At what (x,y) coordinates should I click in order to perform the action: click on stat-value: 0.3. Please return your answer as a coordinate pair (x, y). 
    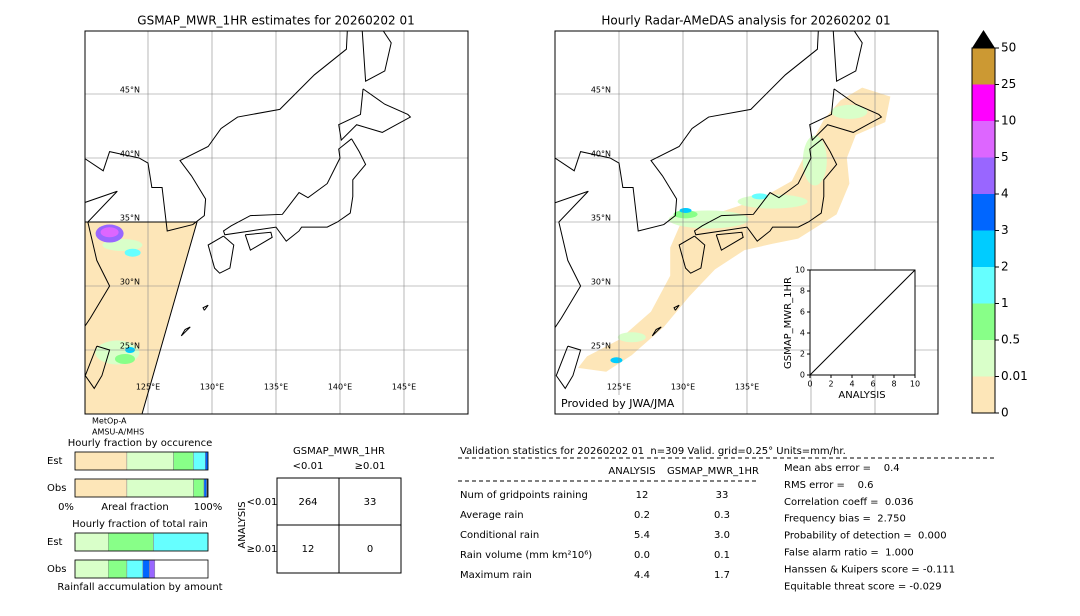
    Looking at the image, I should click on (722, 515).